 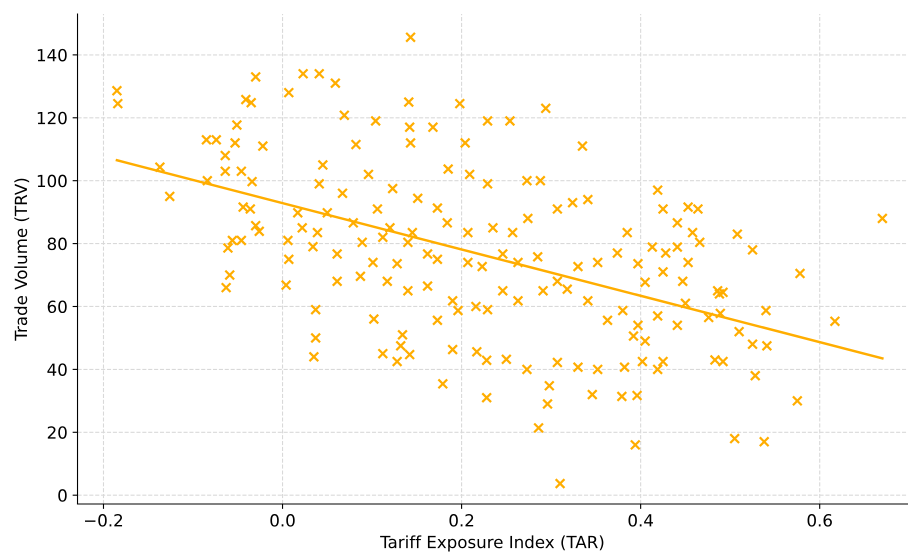 I want to click on x-tick-label: 0.6, so click(x=820, y=520).